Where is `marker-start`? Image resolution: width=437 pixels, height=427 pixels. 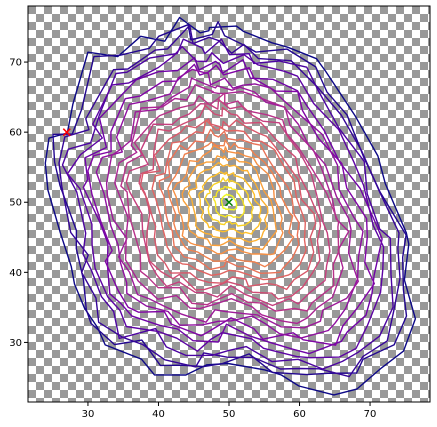 marker-start is located at coordinates (66, 132).